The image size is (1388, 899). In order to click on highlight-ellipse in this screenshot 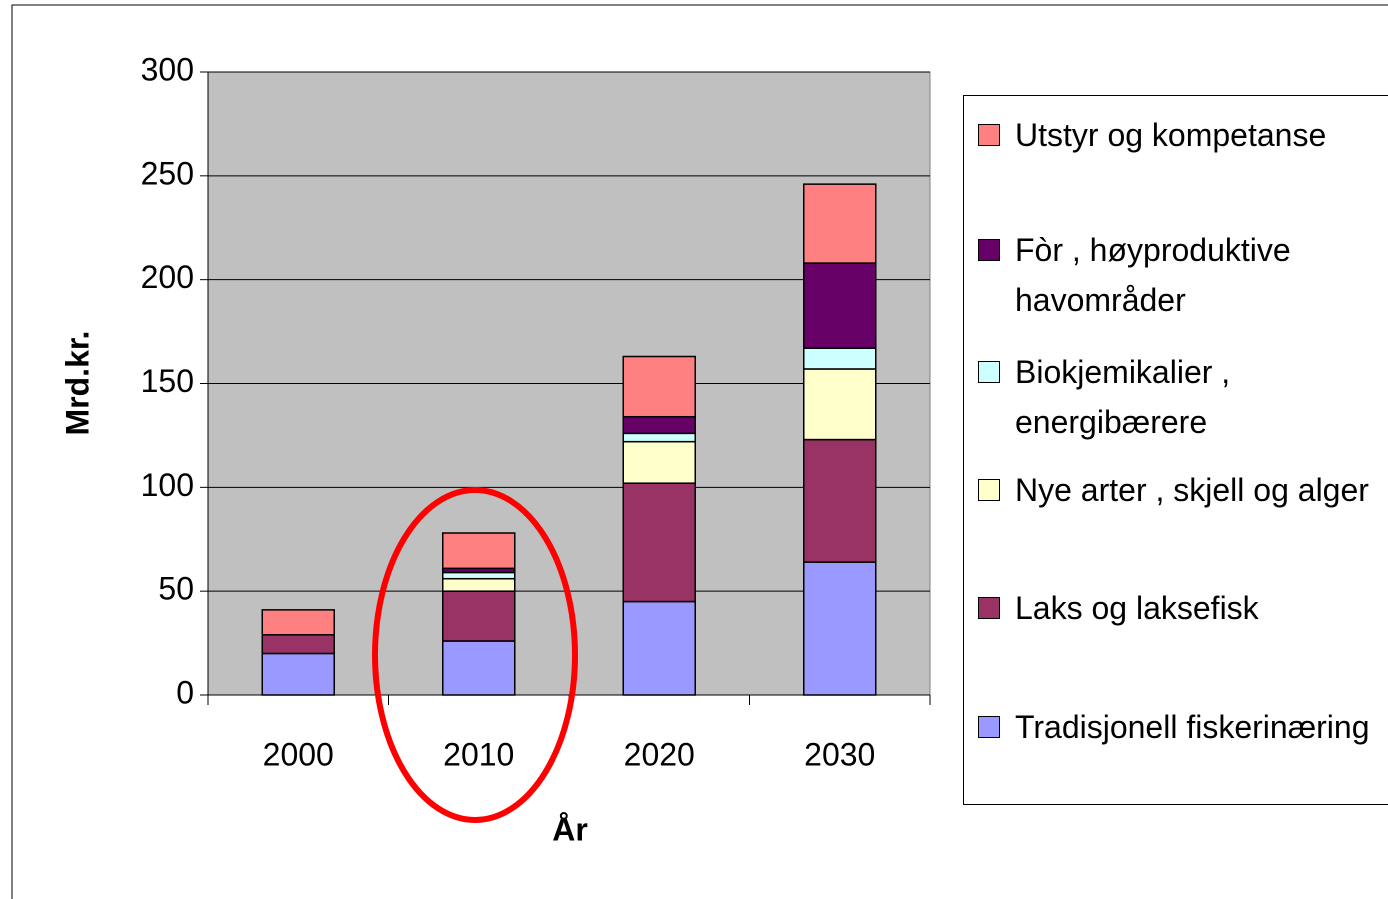, I will do `click(475, 655)`.